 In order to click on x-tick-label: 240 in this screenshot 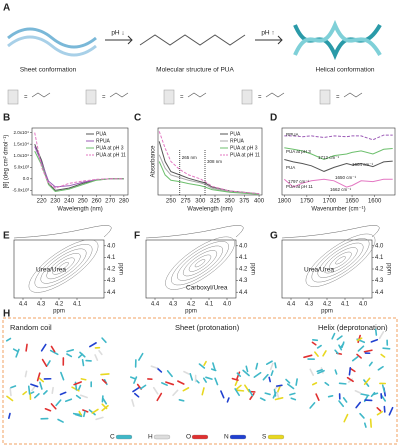, I will do `click(69, 202)`.